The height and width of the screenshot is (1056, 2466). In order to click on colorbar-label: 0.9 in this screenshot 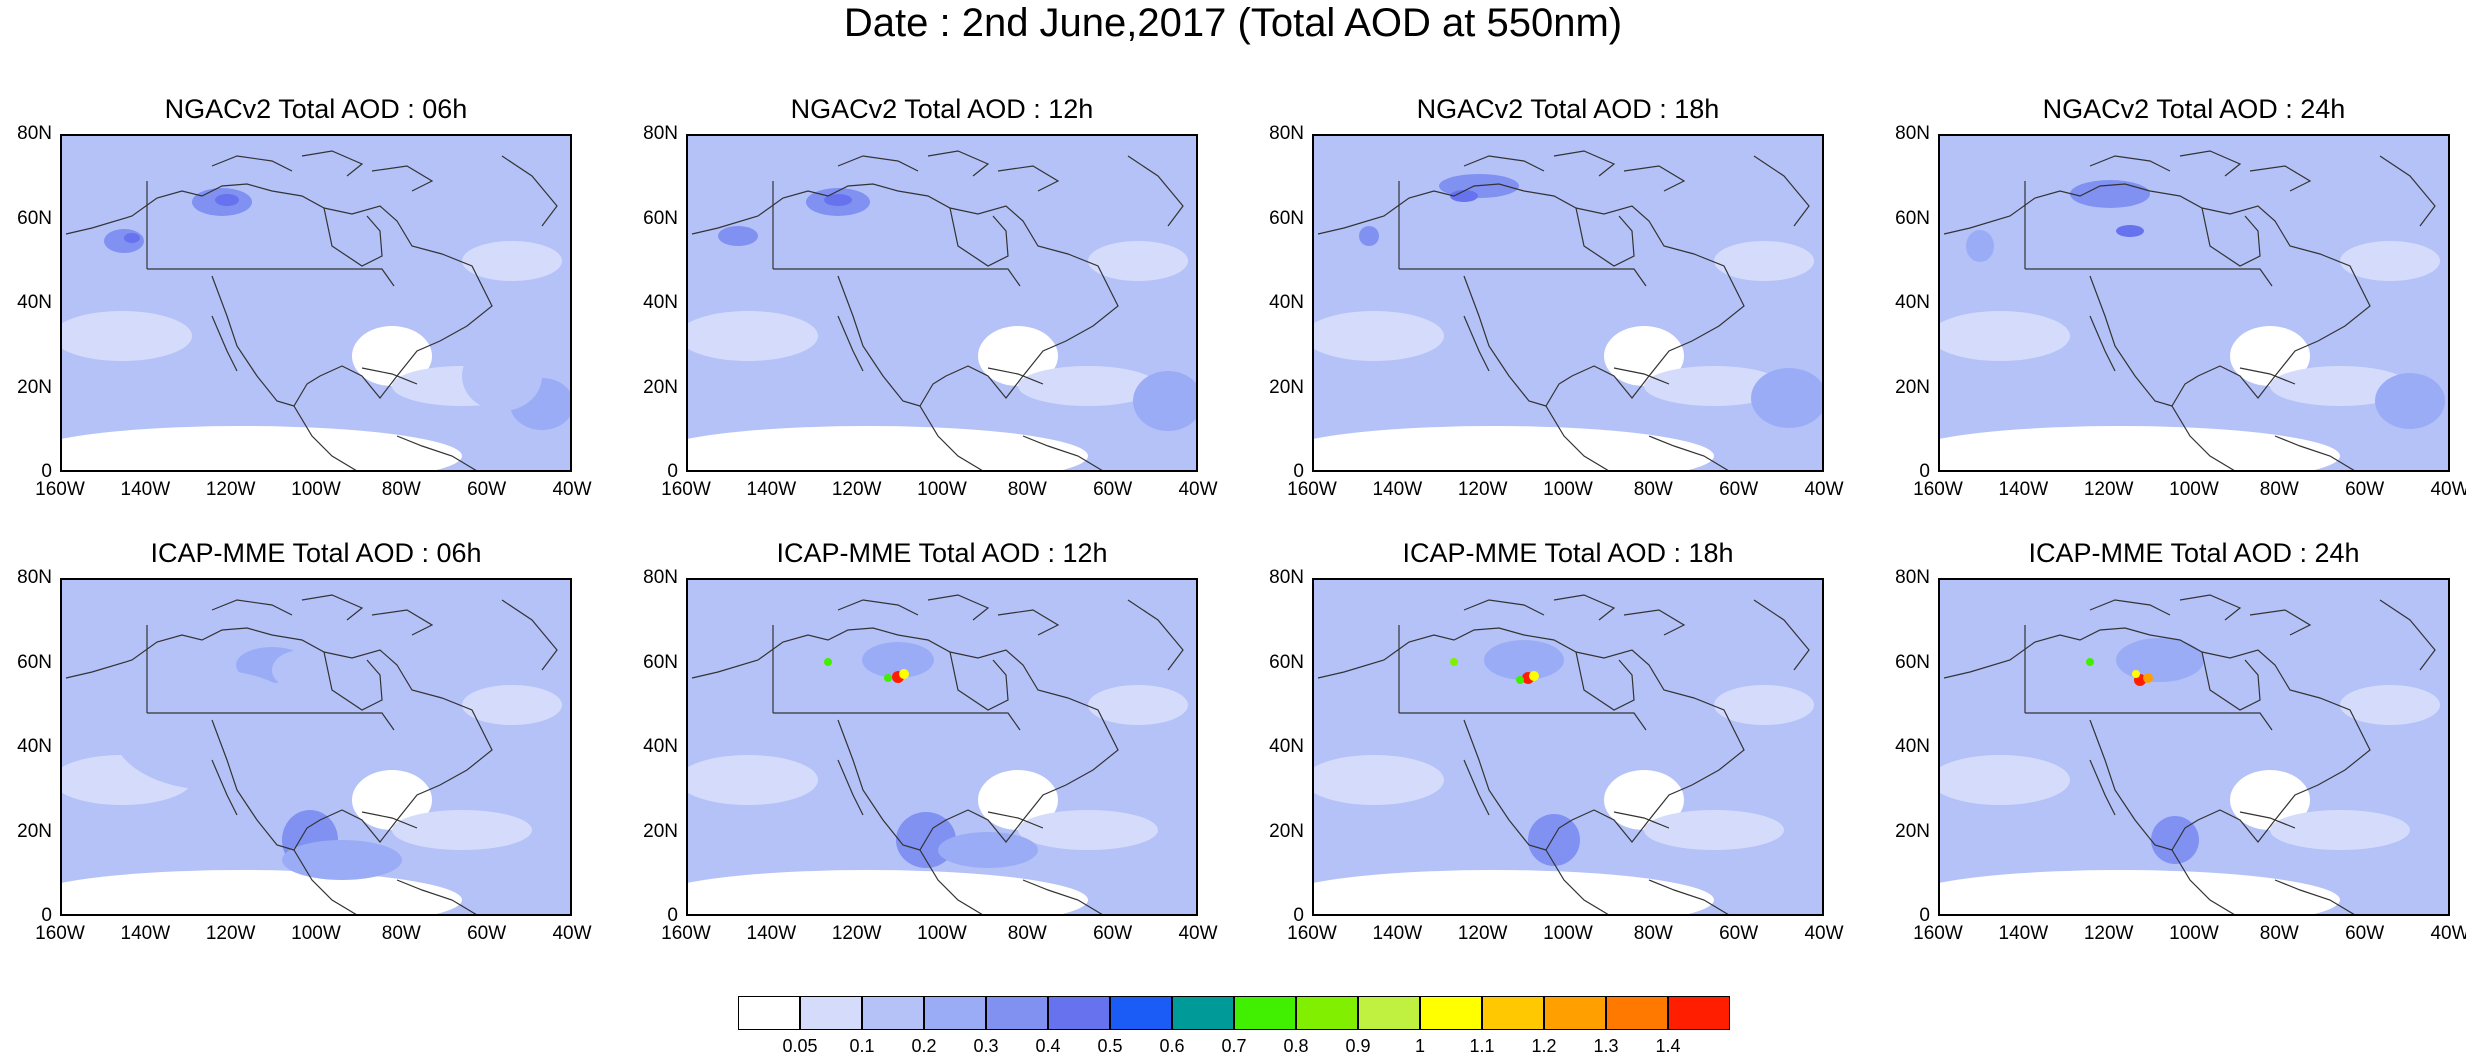, I will do `click(1358, 1046)`.